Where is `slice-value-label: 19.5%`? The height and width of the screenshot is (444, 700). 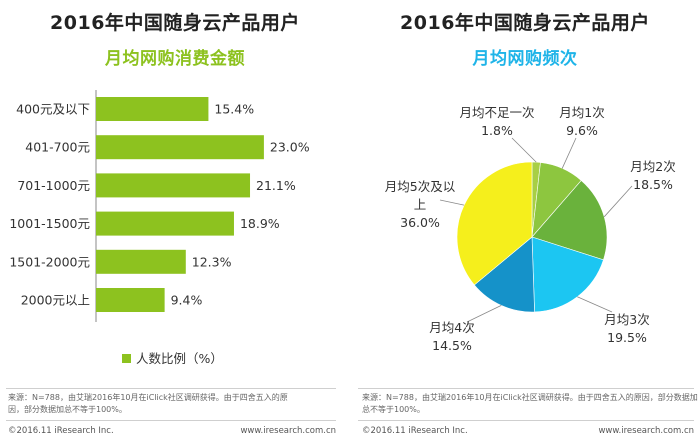
slice-value-label: 19.5% is located at coordinates (627, 337).